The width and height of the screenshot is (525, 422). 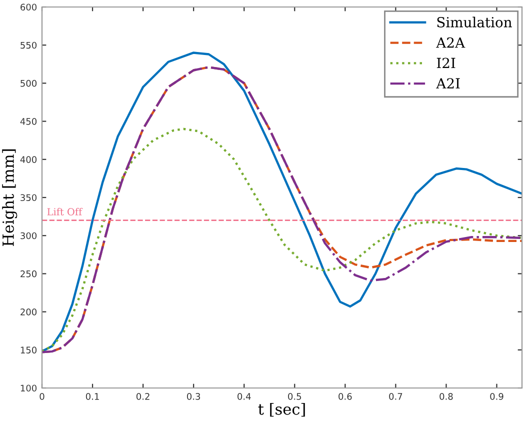 What do you see at coordinates (28, 198) in the screenshot?
I see `y-tick-label: 350` at bounding box center [28, 198].